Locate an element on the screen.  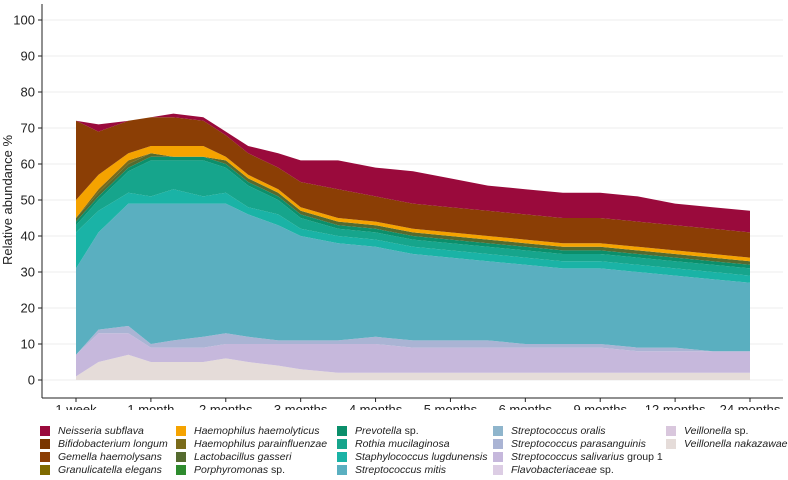
legend-label: Veillonella nakazawae is located at coordinates (736, 443).